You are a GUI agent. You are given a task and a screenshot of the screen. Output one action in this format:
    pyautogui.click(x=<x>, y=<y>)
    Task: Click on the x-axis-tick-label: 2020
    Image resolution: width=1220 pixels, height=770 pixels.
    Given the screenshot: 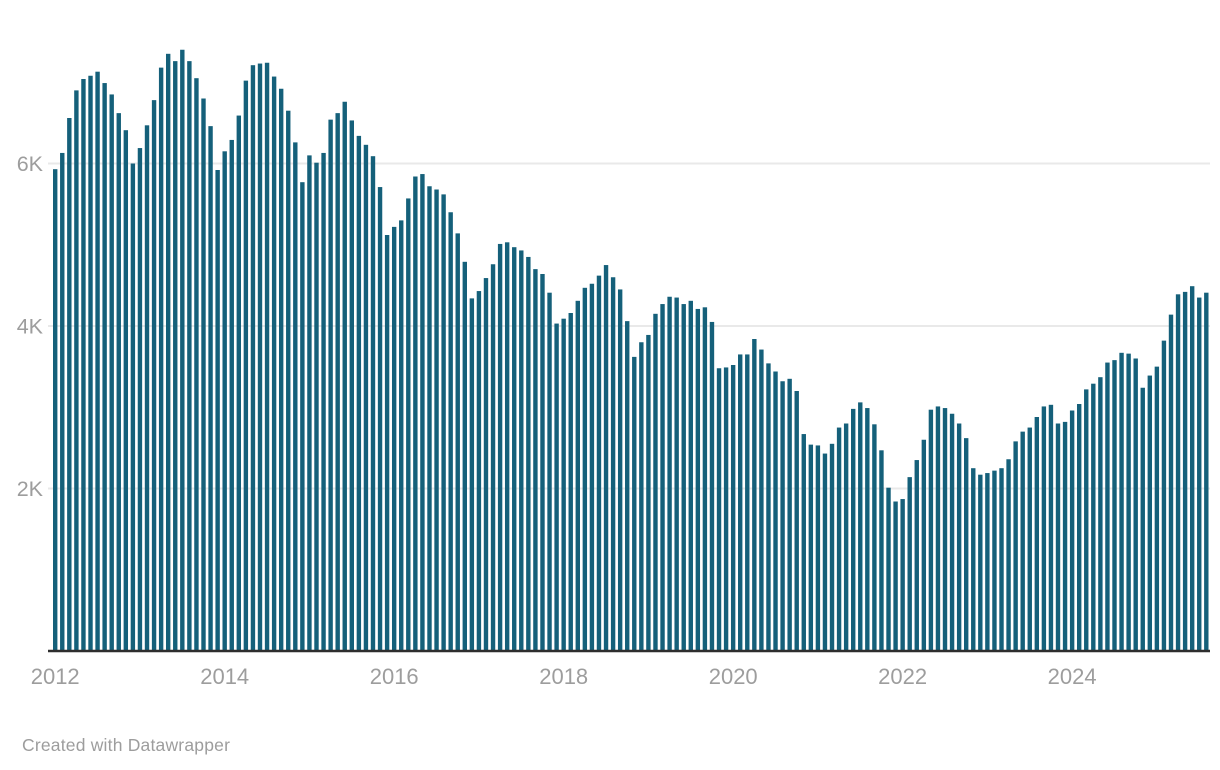 What is the action you would take?
    pyautogui.click(x=733, y=676)
    